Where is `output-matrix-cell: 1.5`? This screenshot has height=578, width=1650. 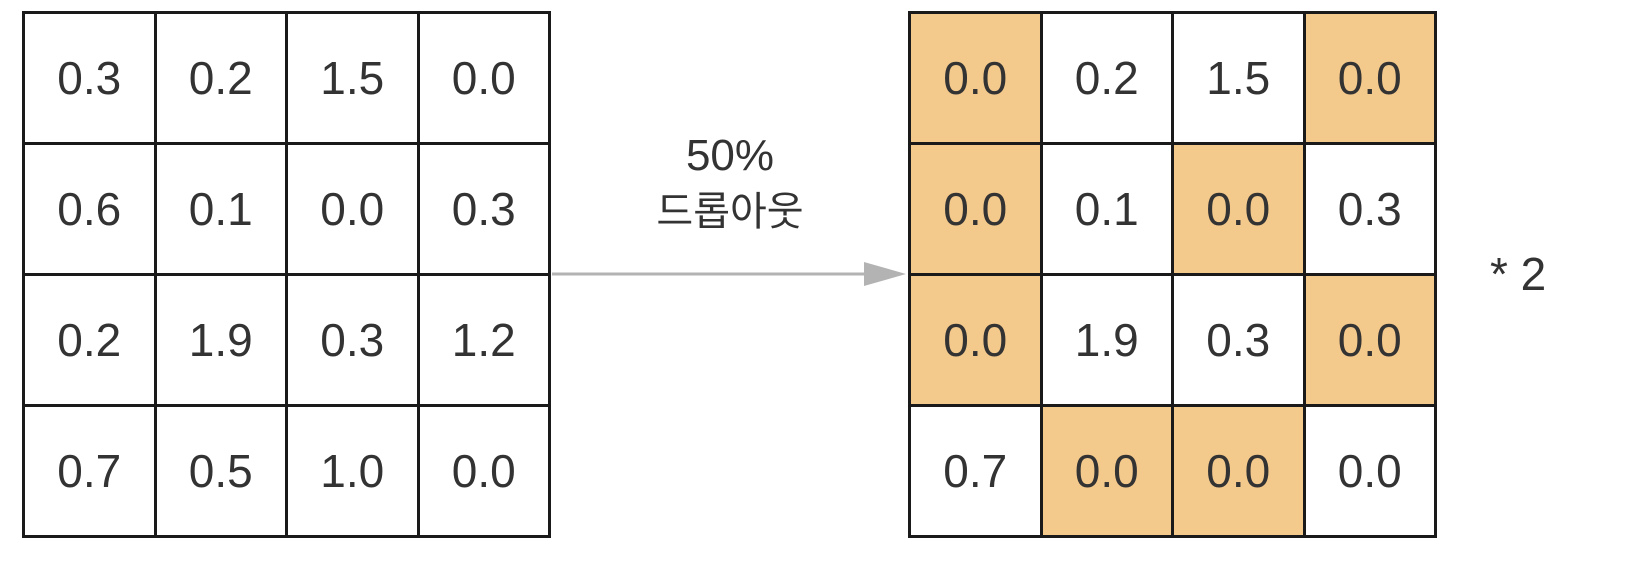 output-matrix-cell: 1.5 is located at coordinates (1240, 79).